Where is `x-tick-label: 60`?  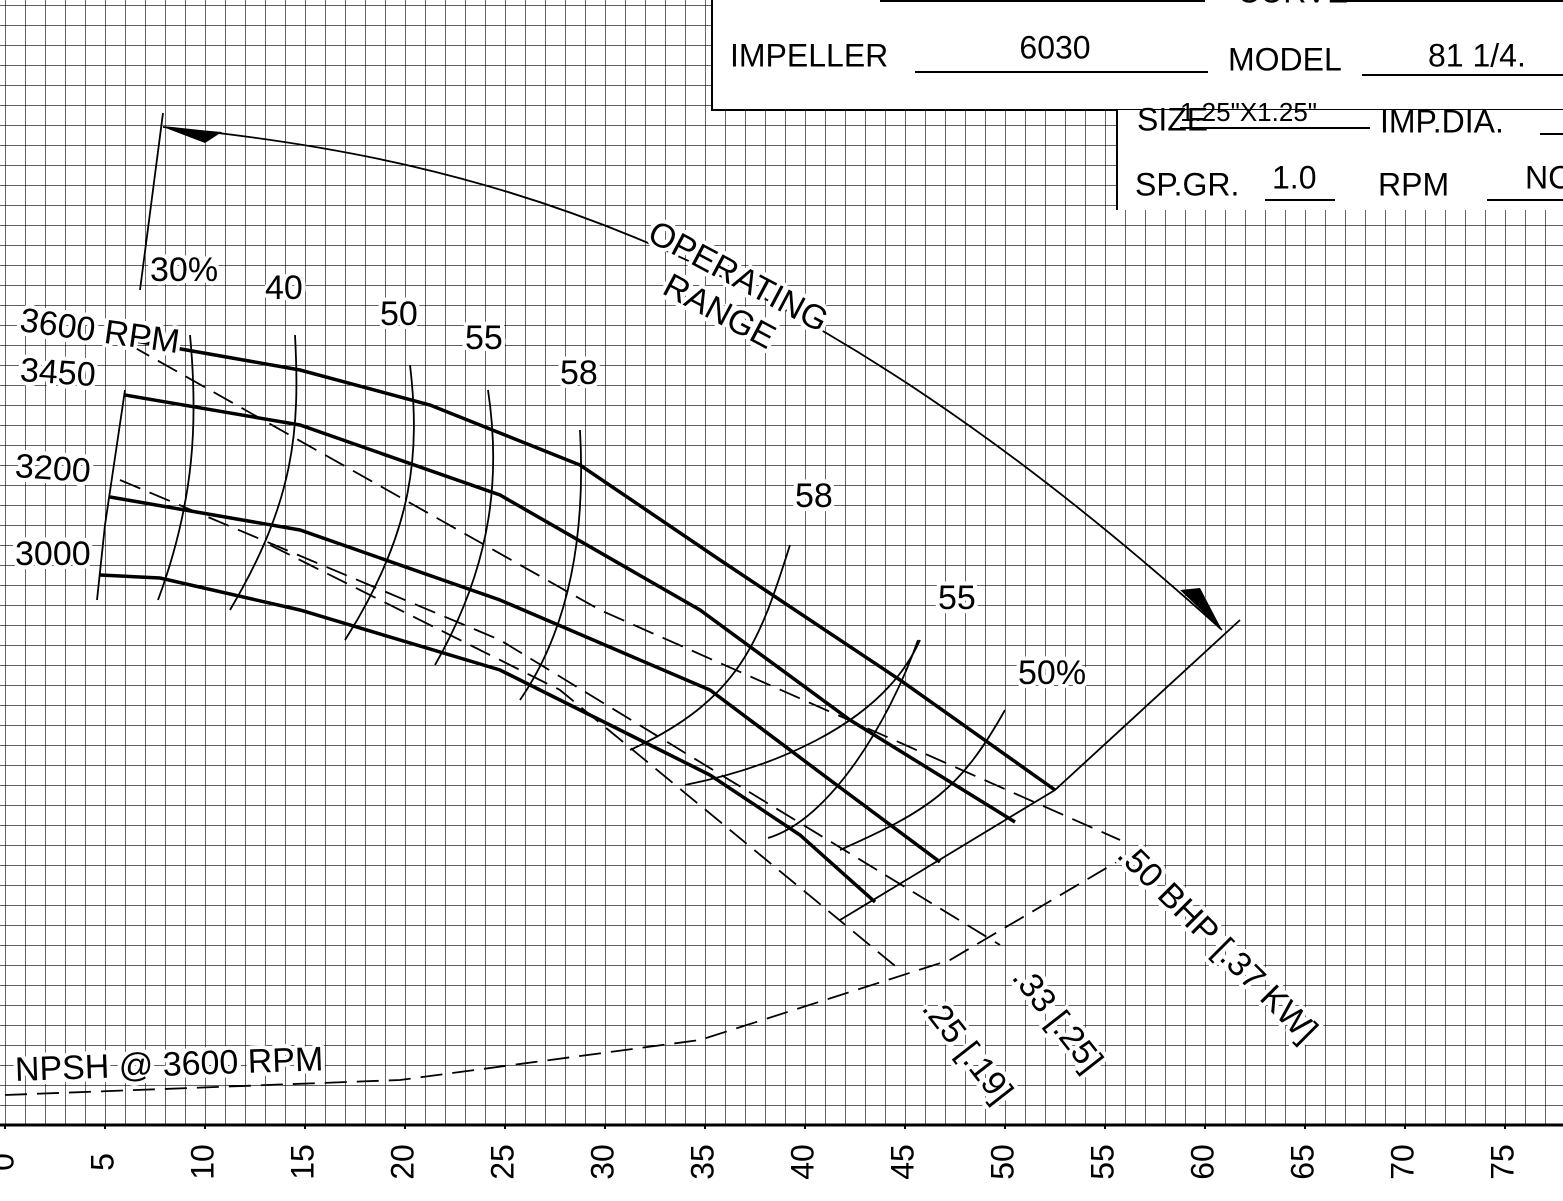
x-tick-label: 60 is located at coordinates (1202, 1162).